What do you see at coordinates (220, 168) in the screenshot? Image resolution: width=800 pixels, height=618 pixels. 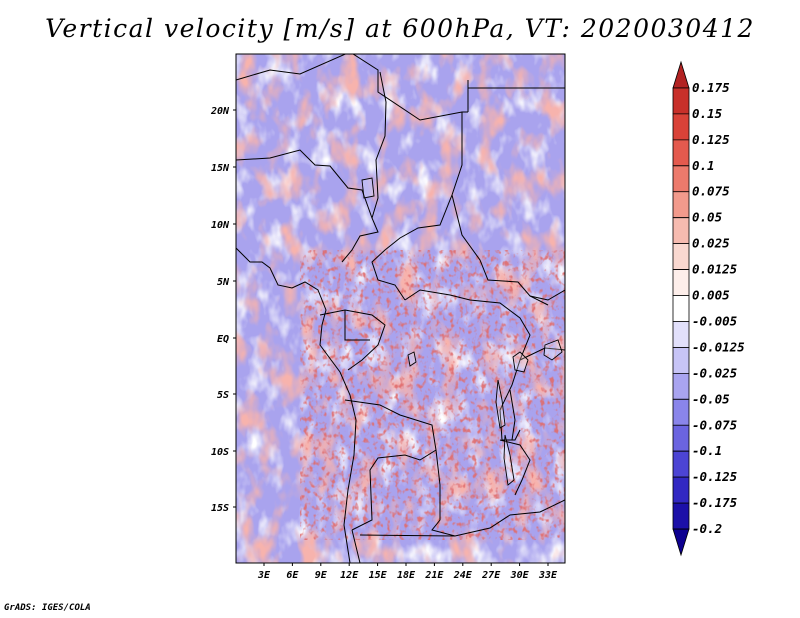 I see `lat-label: 15N` at bounding box center [220, 168].